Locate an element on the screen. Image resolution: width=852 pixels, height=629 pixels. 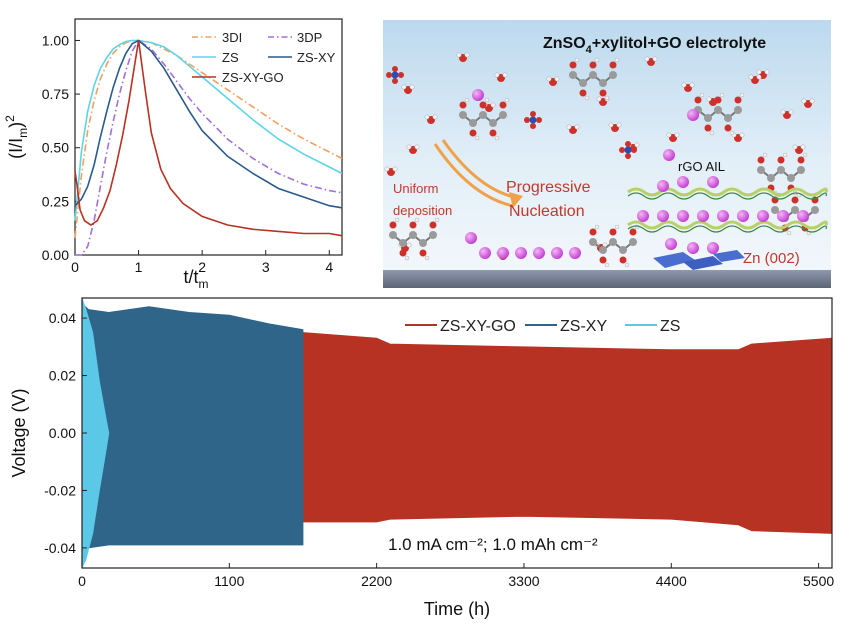
plot-a-xtick-label: 3 is located at coordinates (266, 267).